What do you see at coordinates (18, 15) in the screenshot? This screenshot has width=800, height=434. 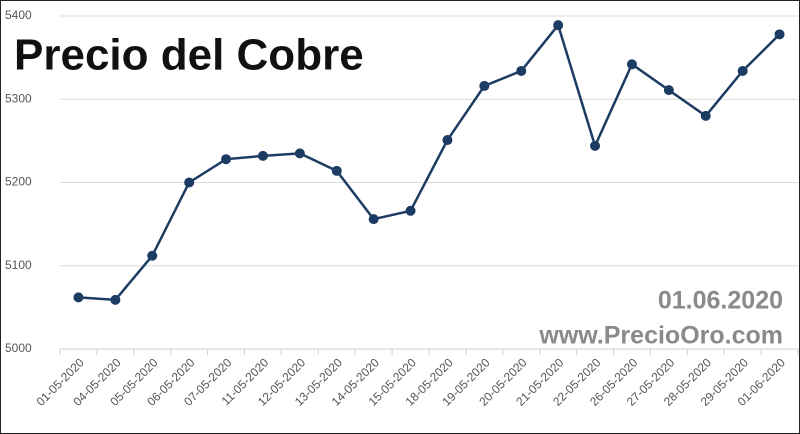 I see `y-tick-label: 5400` at bounding box center [18, 15].